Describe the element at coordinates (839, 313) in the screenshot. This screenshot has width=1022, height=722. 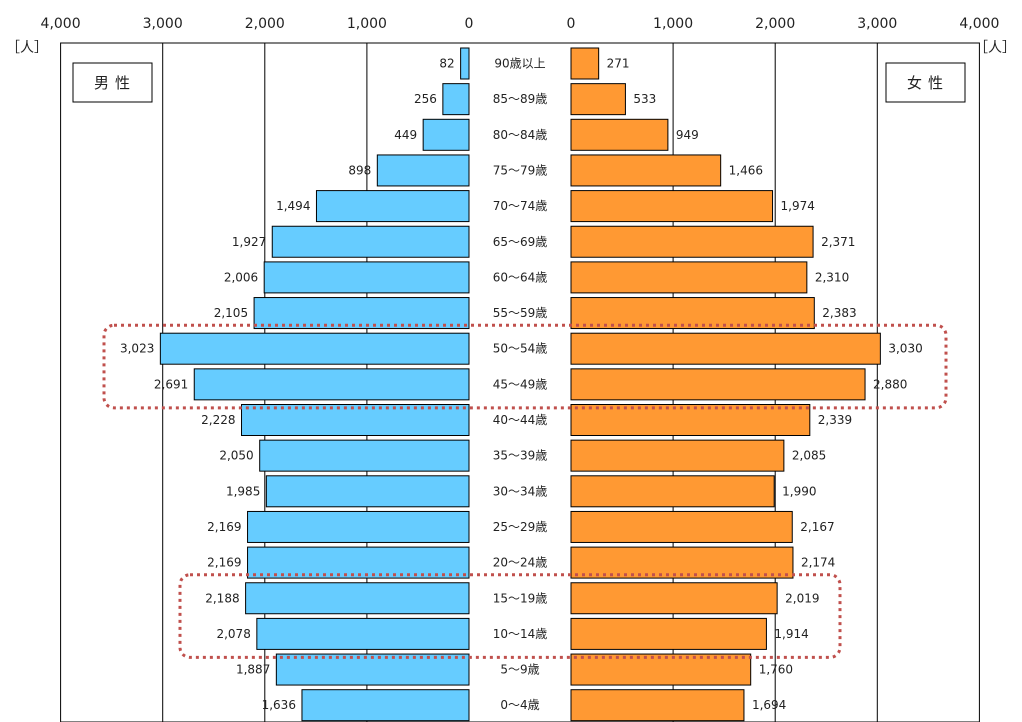
I see `value-label-female: 2,383` at that location.